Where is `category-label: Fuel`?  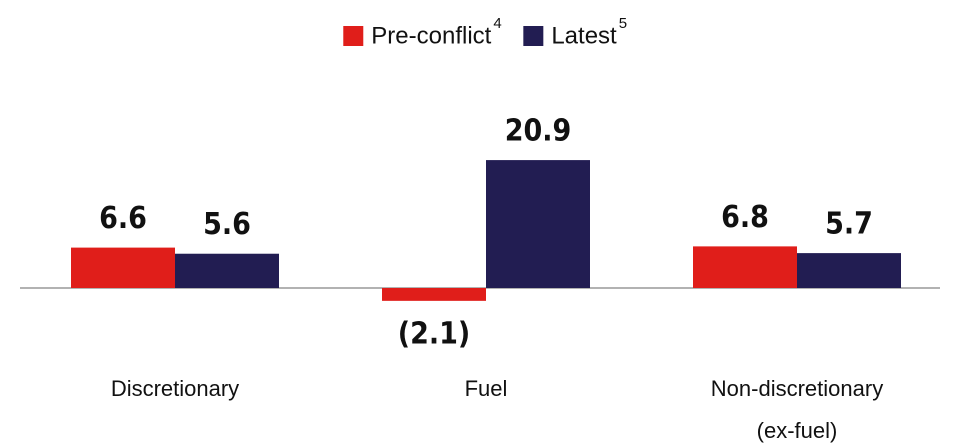
category-label: Fuel is located at coordinates (486, 388).